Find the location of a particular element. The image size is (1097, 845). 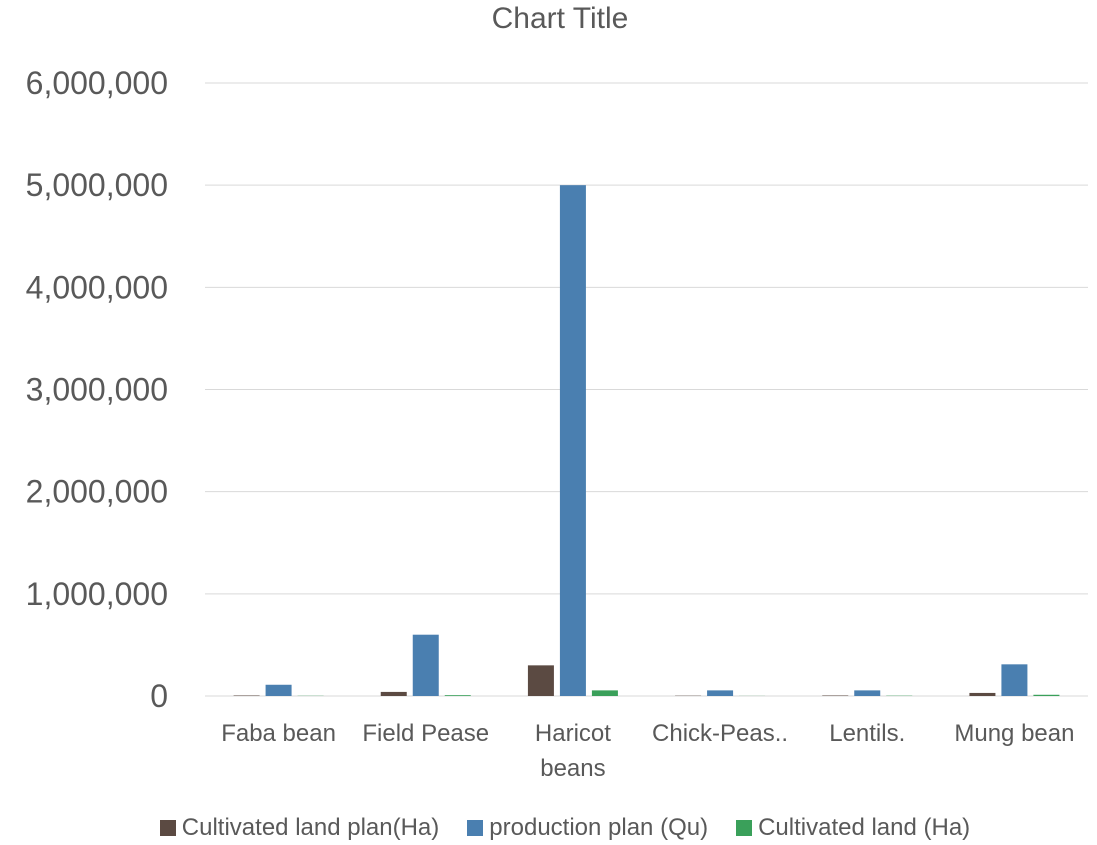

legend-label: Cultivated land (Ha) is located at coordinates (864, 827).